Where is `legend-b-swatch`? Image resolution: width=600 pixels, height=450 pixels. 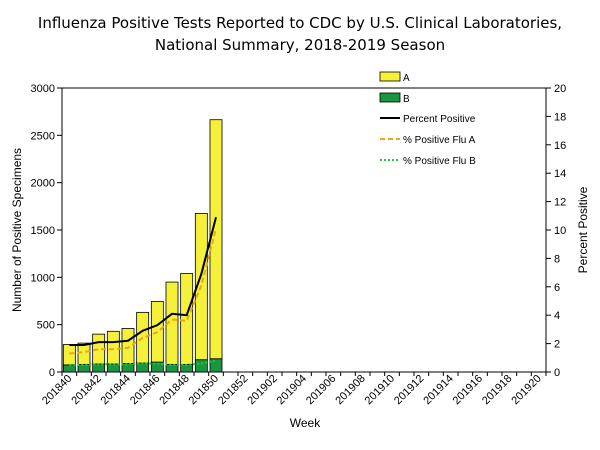 legend-b-swatch is located at coordinates (390, 97).